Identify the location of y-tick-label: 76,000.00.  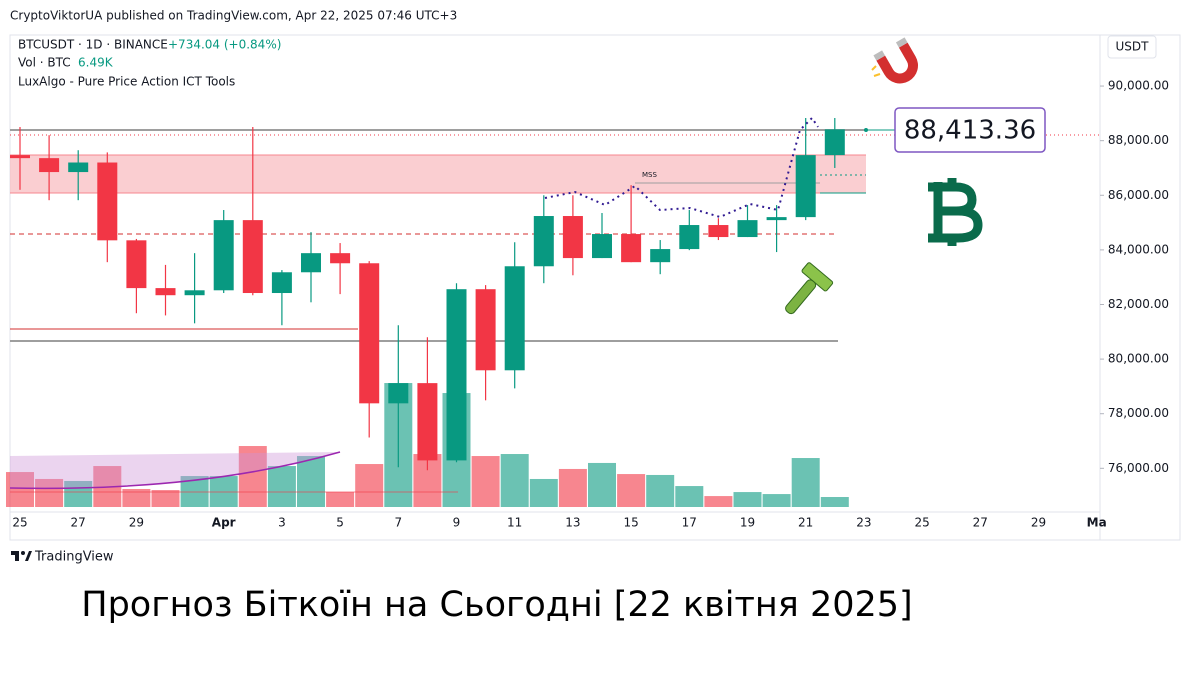
(1138, 468).